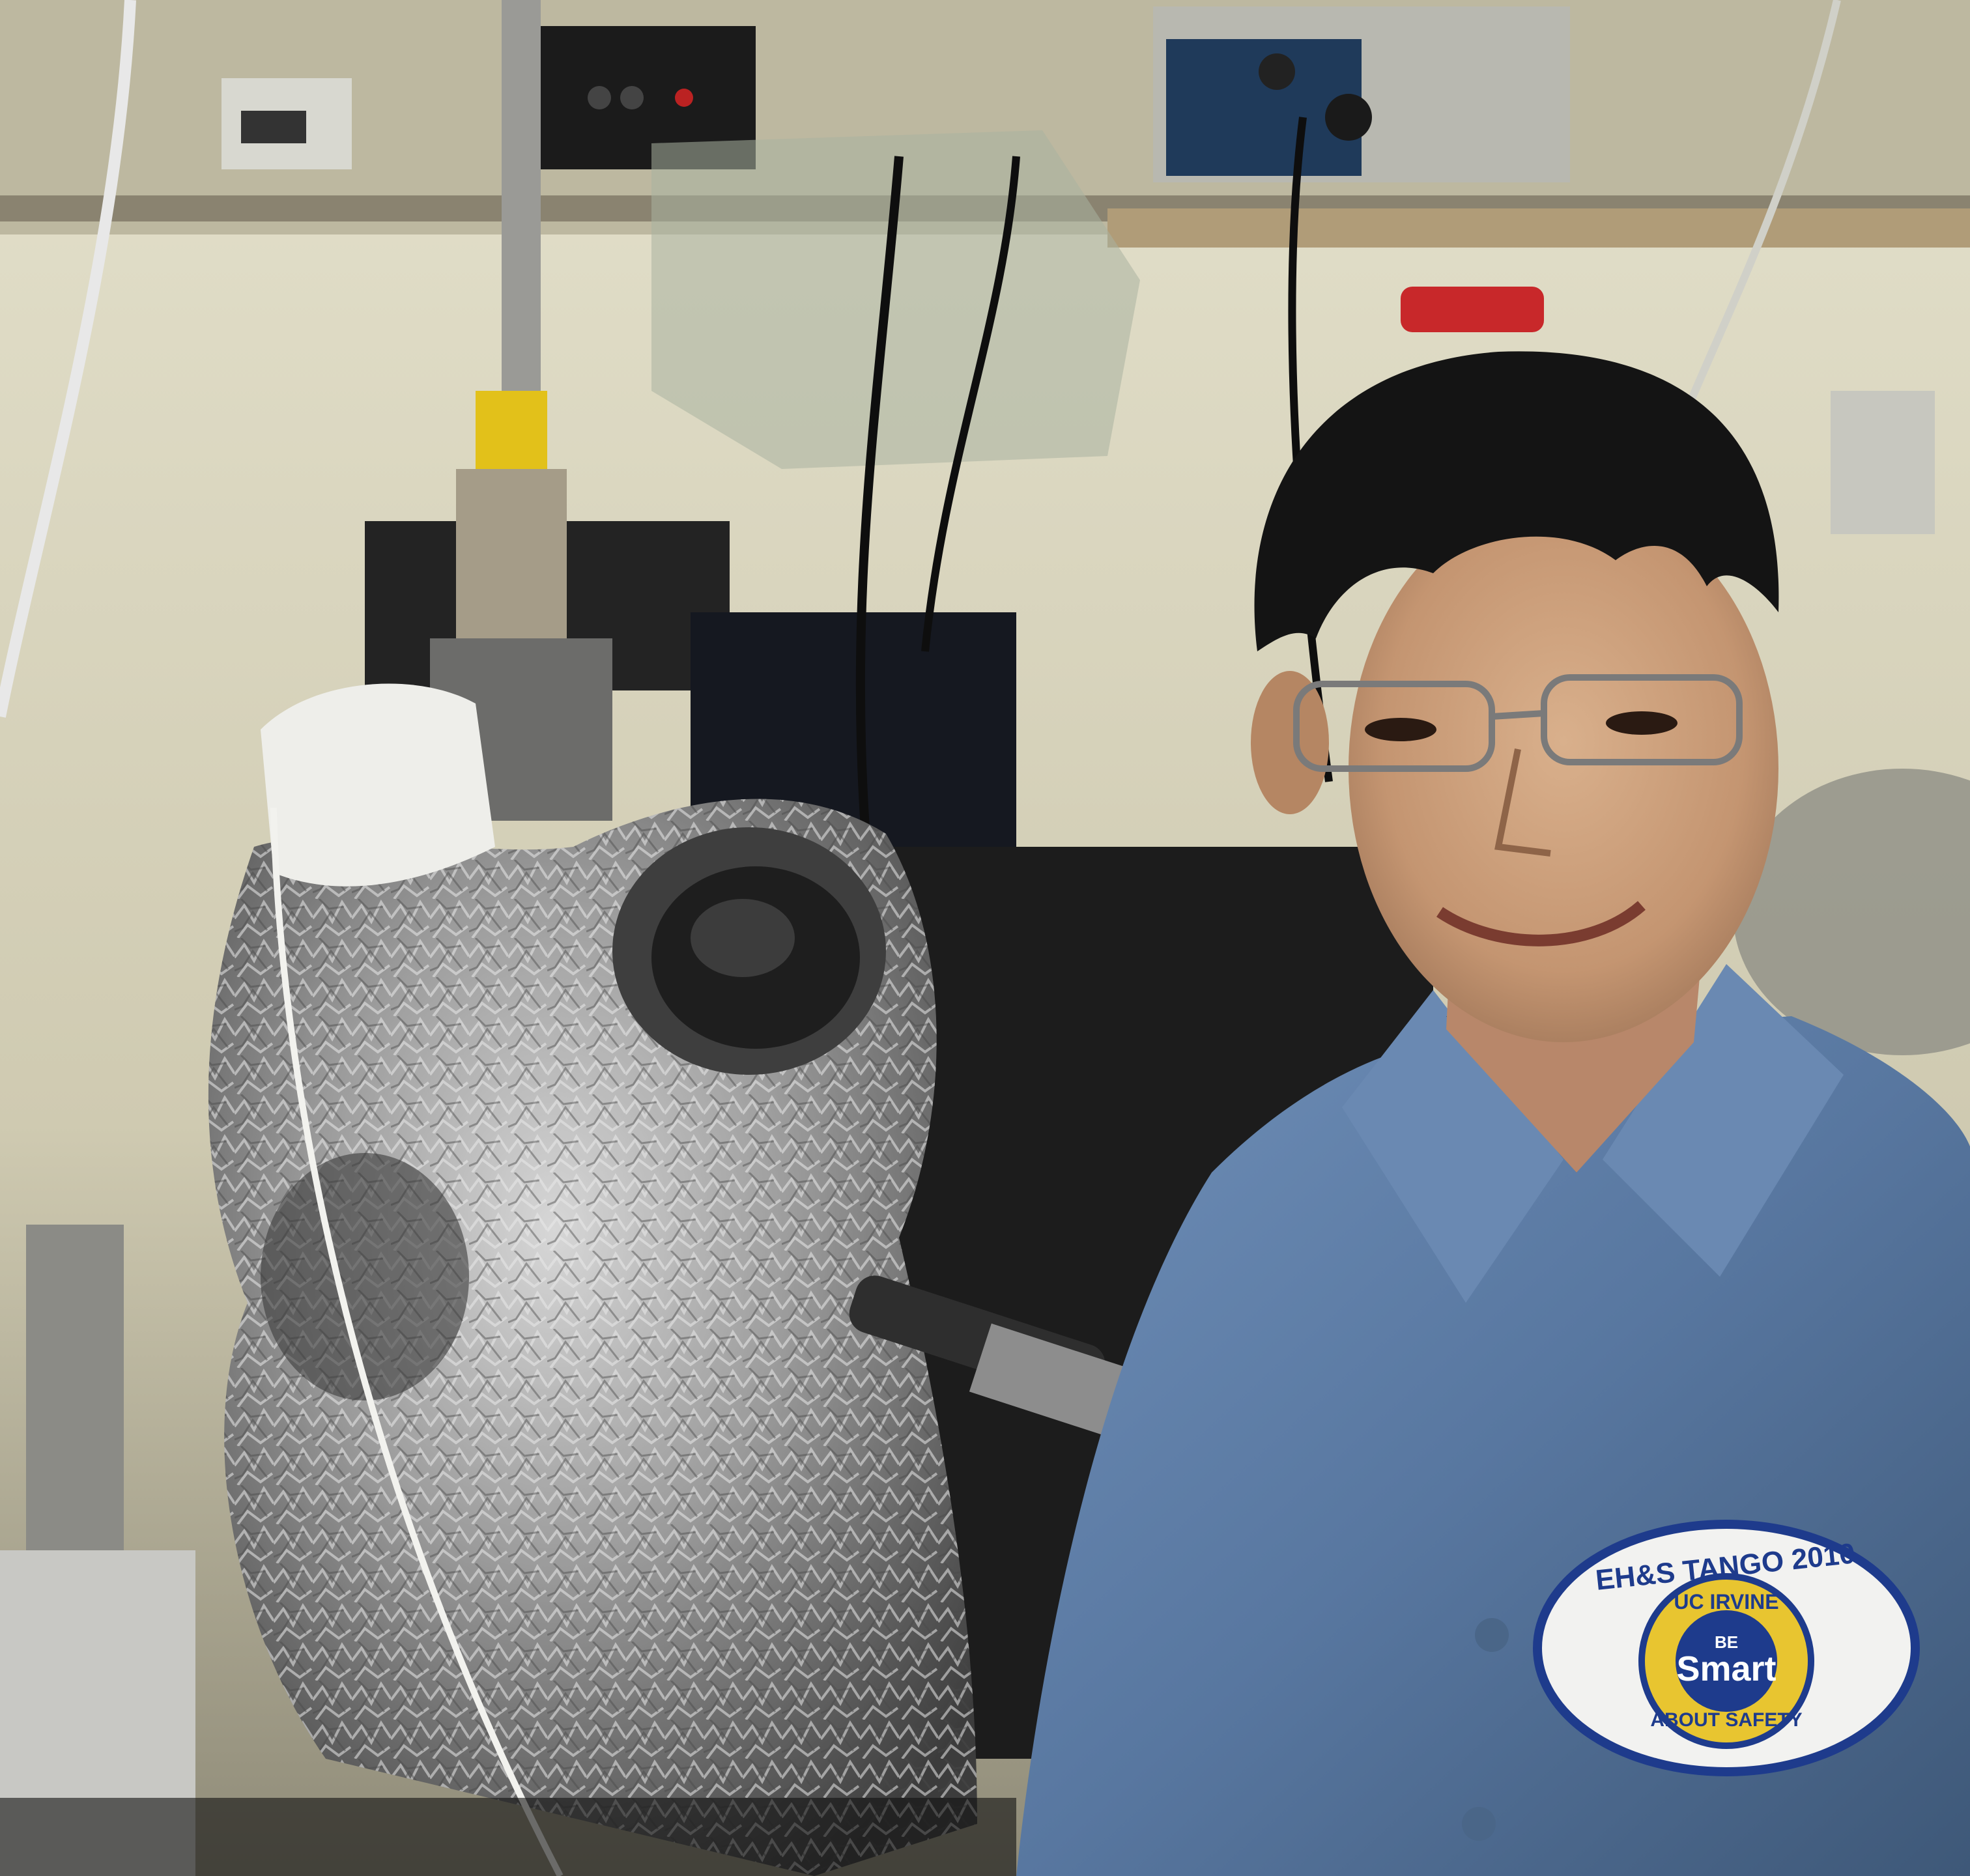  Describe the element at coordinates (1541, 924) in the screenshot. I see `mouth` at that location.